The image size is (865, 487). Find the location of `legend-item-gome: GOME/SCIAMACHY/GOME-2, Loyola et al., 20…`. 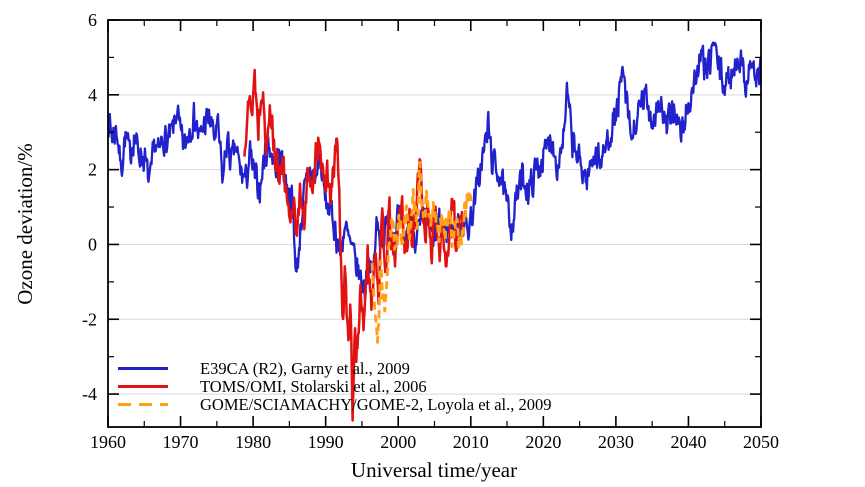

legend-item-gome: GOME/SCIAMACHY/GOME-2, Loyola et al., 20… is located at coordinates (335, 404).